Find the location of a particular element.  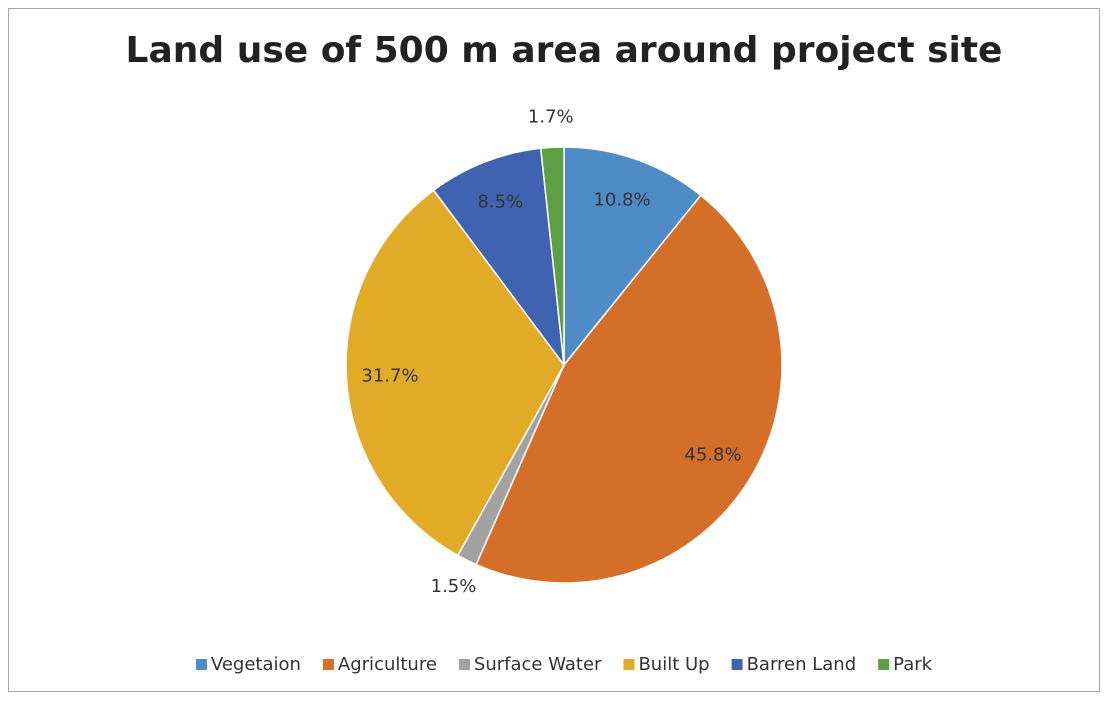

legend-label: Park is located at coordinates (912, 664).